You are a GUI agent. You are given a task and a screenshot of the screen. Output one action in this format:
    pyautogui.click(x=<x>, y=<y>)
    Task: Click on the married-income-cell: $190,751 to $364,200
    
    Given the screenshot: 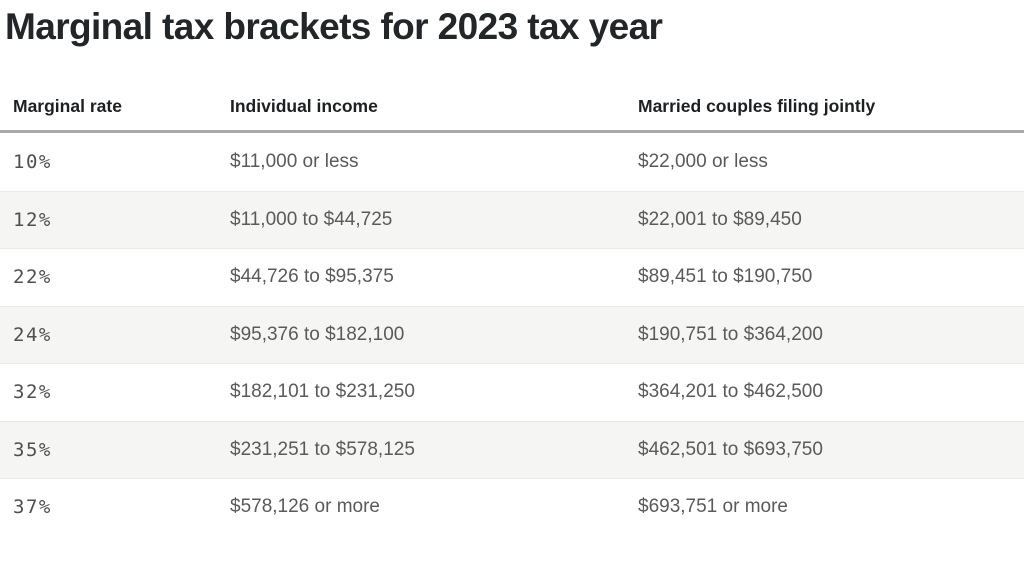 What is the action you would take?
    pyautogui.click(x=730, y=334)
    